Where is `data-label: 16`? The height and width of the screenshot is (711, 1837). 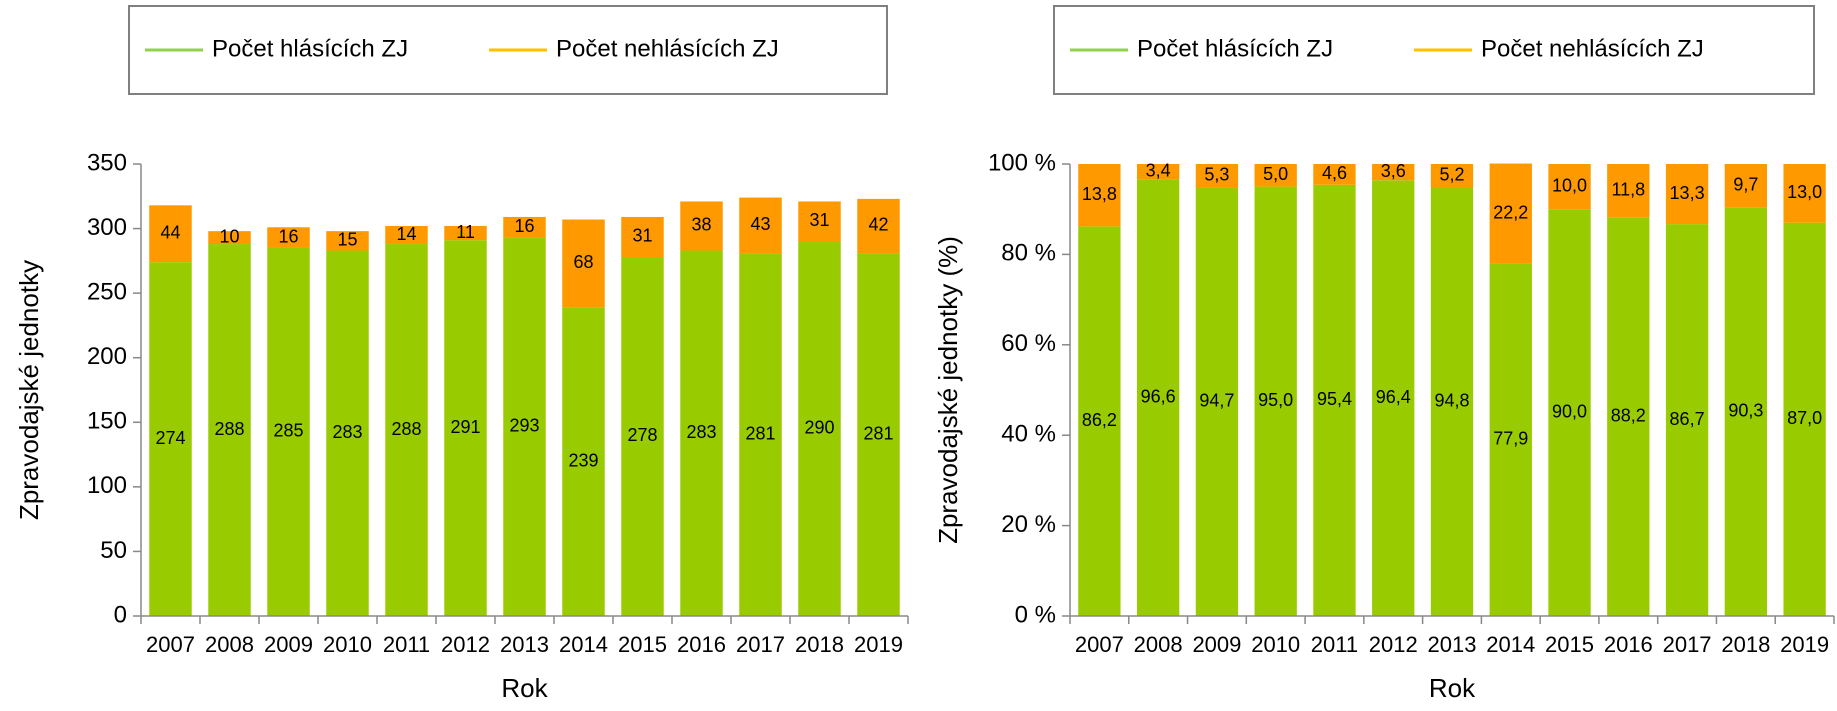 data-label: 16 is located at coordinates (524, 226).